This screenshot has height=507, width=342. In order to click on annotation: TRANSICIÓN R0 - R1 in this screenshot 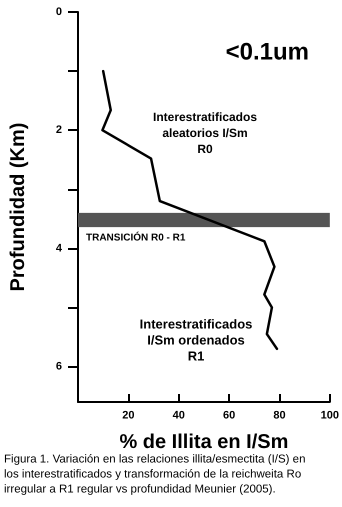, I will do `click(136, 238)`.